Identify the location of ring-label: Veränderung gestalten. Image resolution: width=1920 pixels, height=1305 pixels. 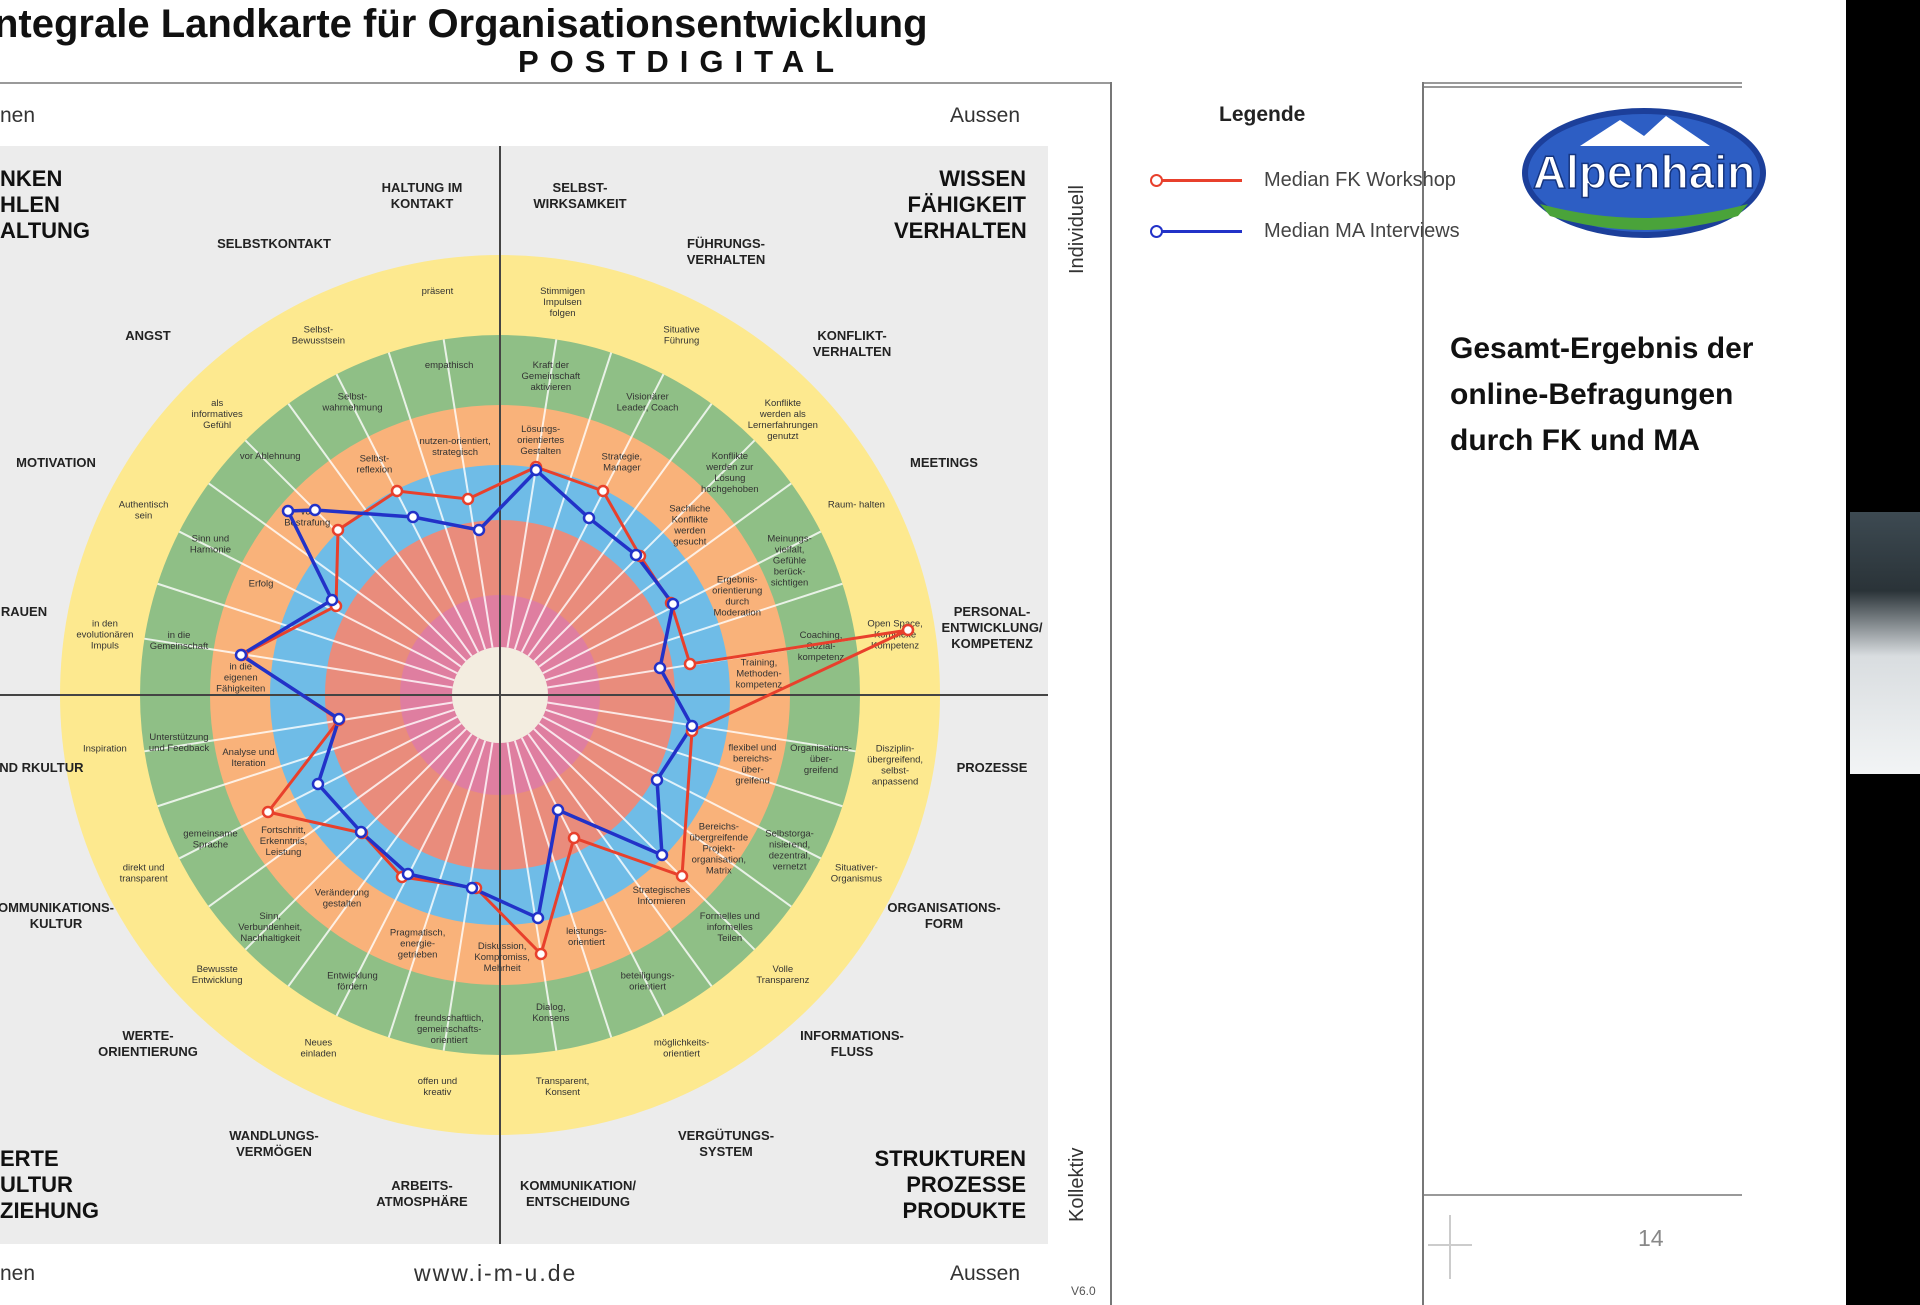
(342, 898).